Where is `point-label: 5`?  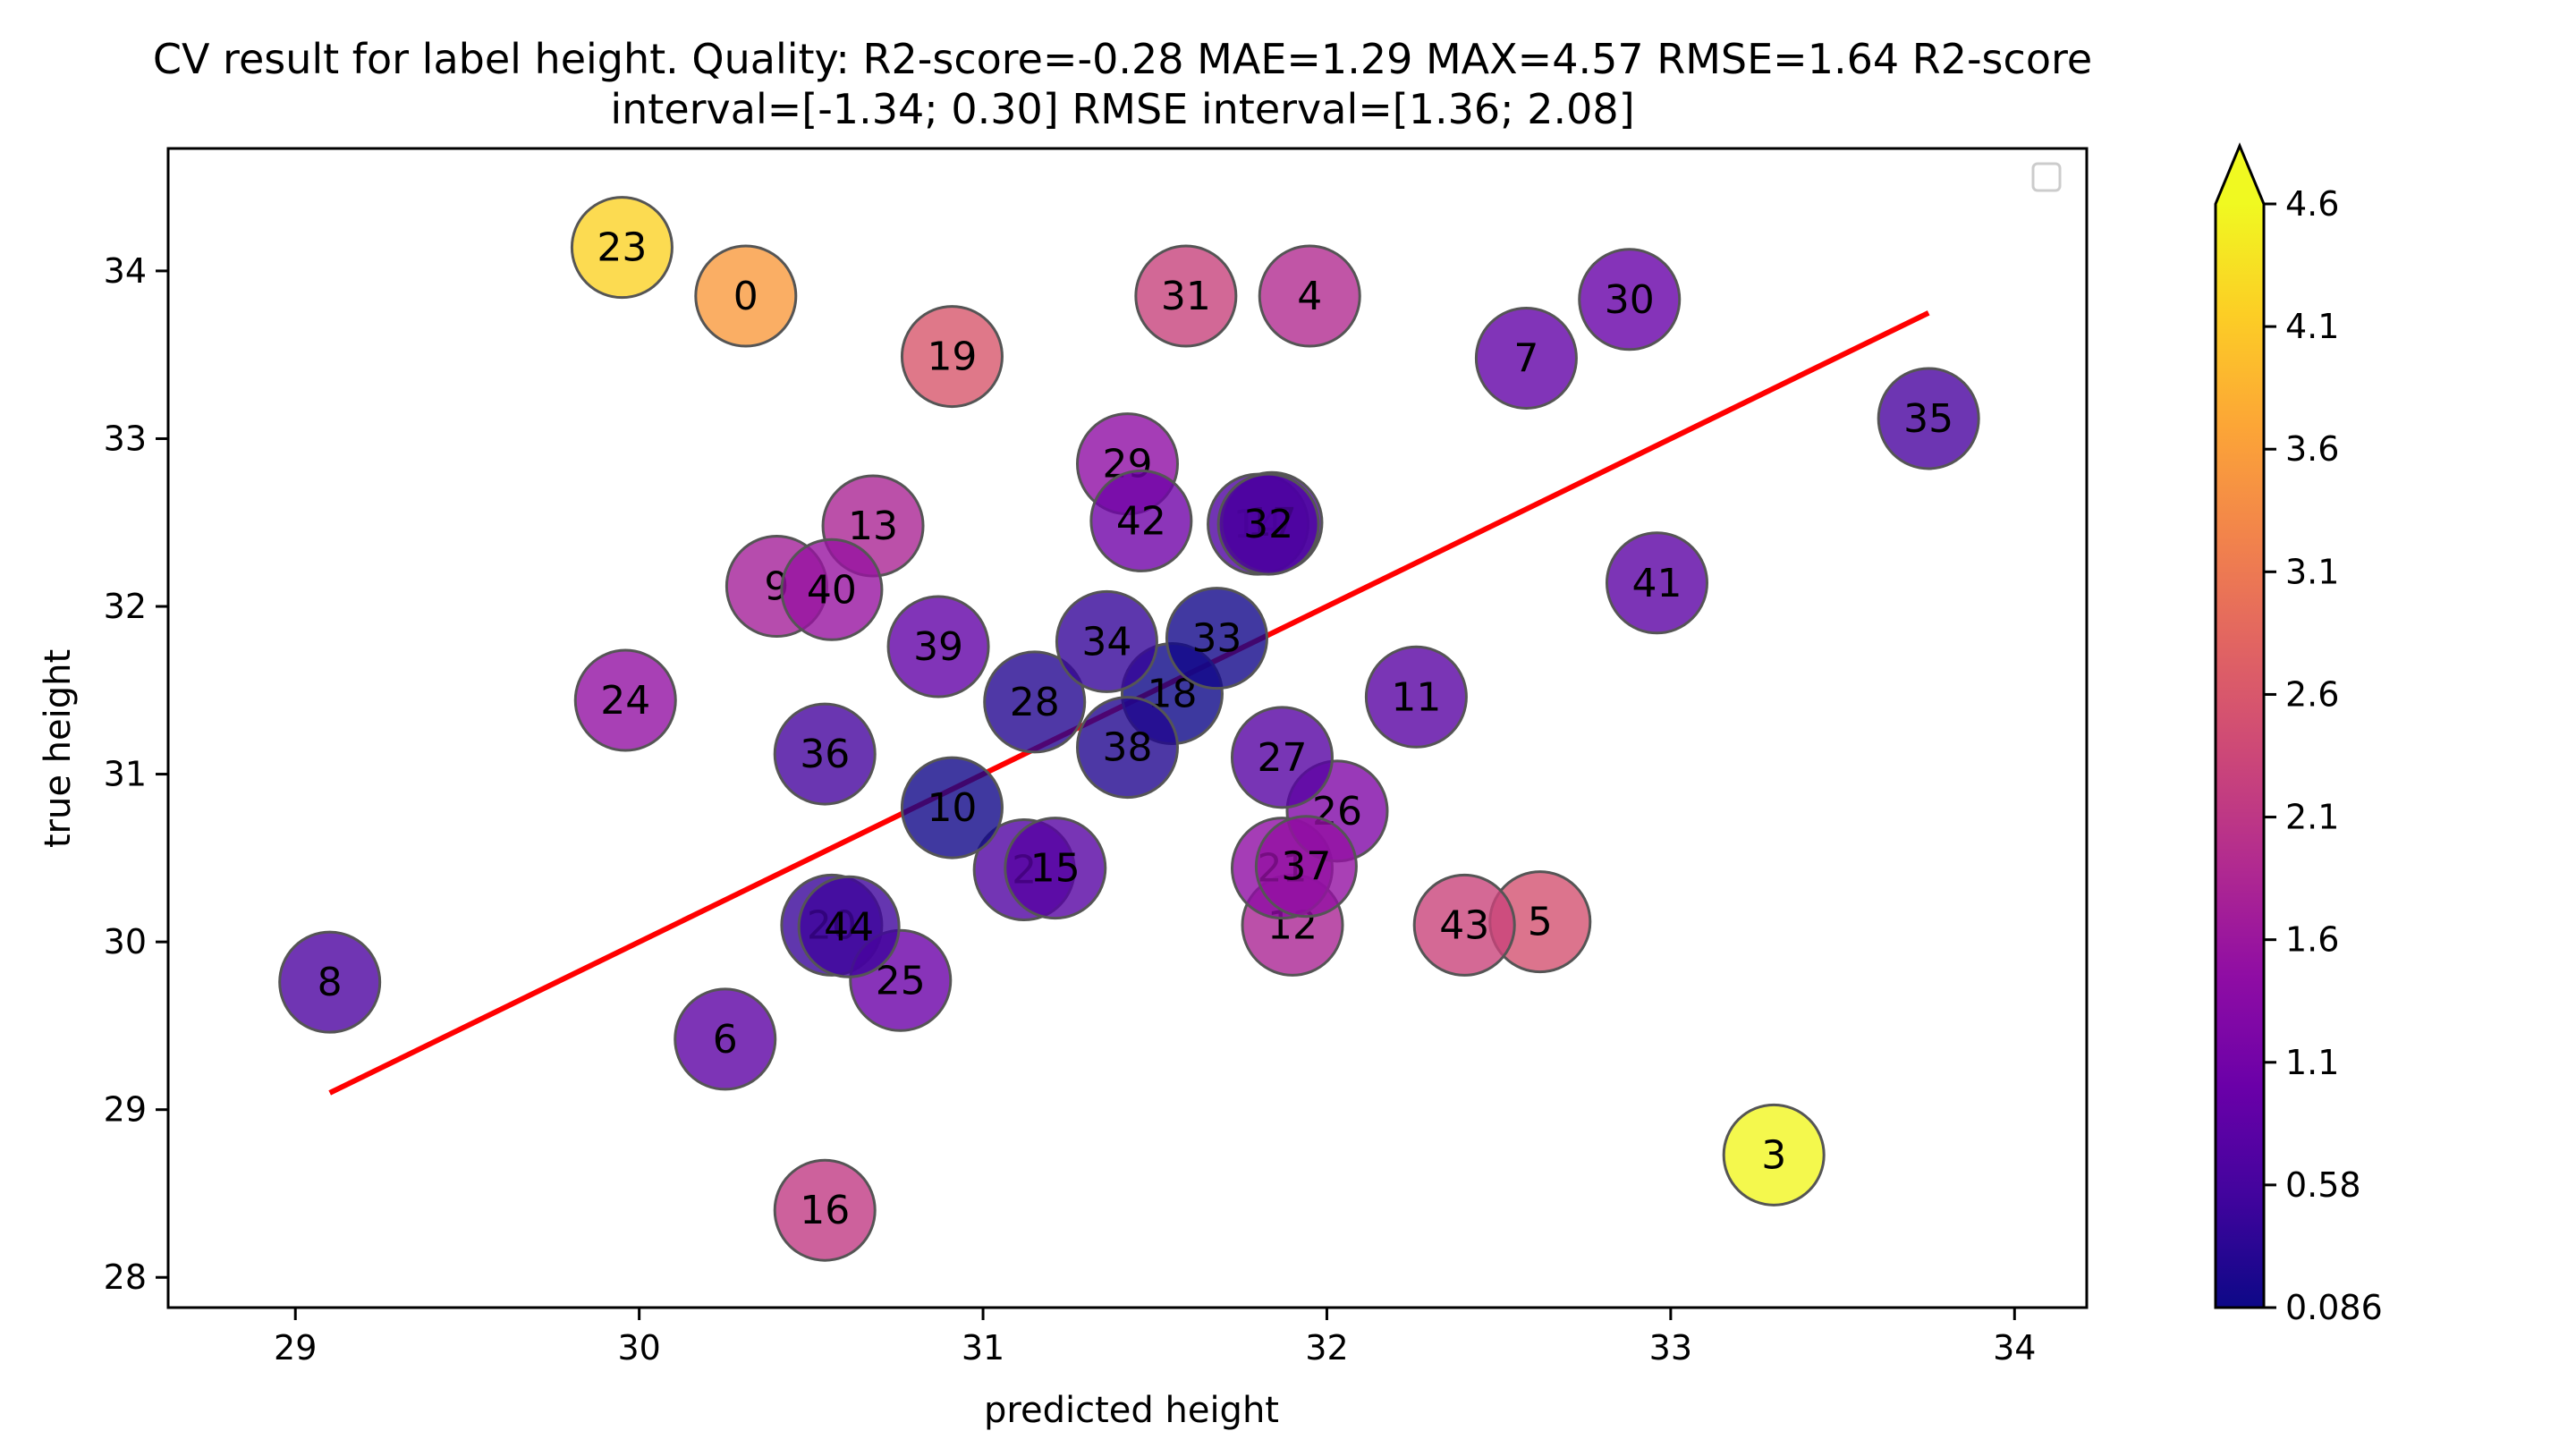 point-label: 5 is located at coordinates (1540, 922).